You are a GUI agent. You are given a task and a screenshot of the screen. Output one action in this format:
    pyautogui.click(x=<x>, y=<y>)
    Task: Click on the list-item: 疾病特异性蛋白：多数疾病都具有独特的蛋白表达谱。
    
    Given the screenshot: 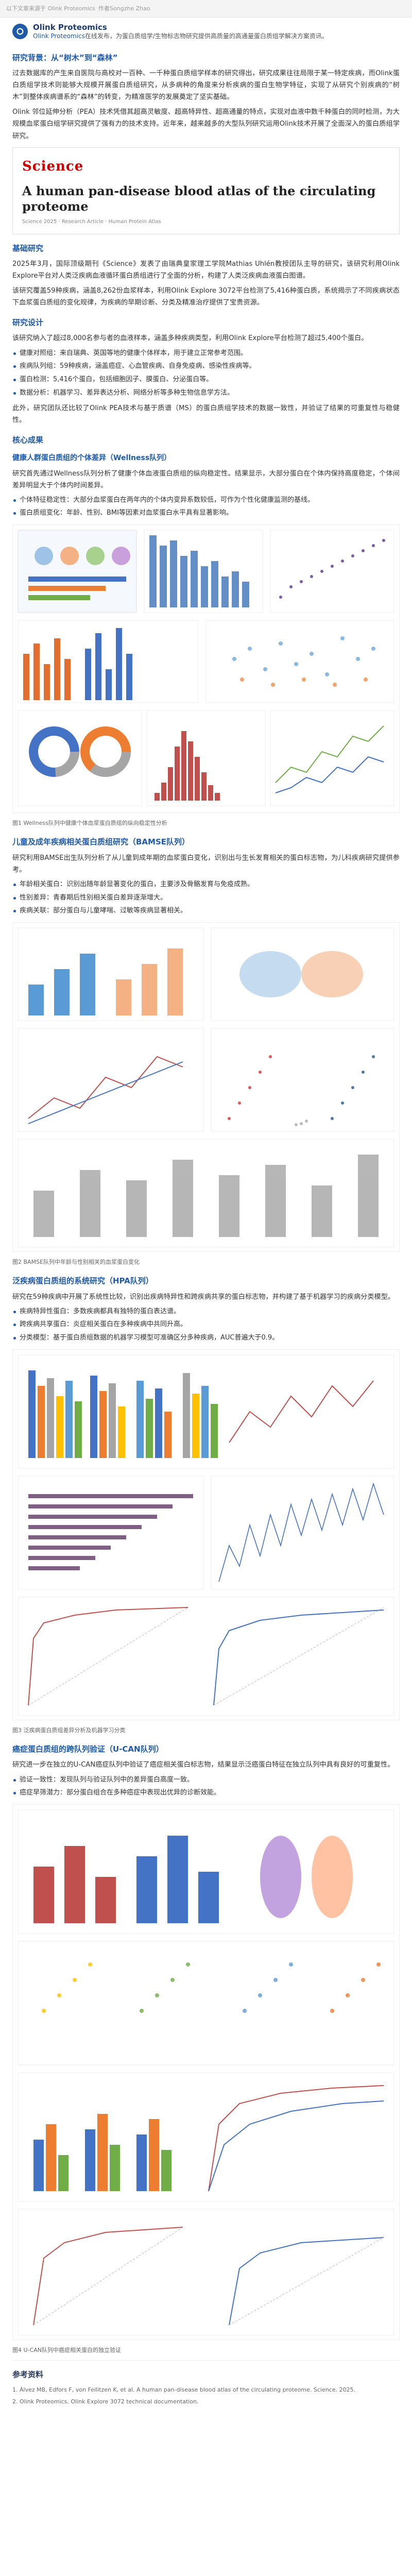 What is the action you would take?
    pyautogui.click(x=206, y=1312)
    